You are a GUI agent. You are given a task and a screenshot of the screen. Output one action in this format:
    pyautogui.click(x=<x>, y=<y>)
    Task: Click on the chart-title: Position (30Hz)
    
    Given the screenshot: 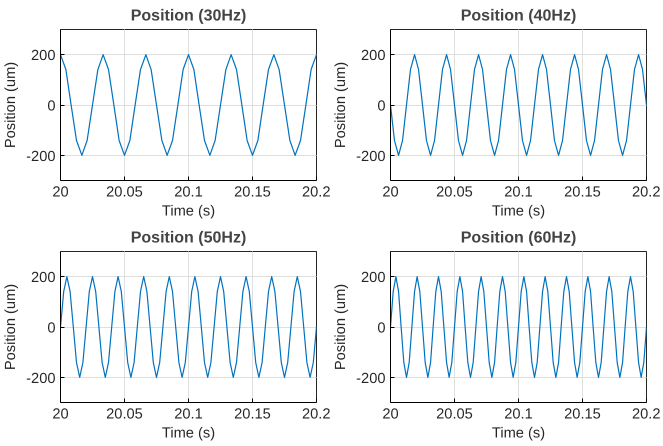 What is the action you would take?
    pyautogui.click(x=188, y=16)
    